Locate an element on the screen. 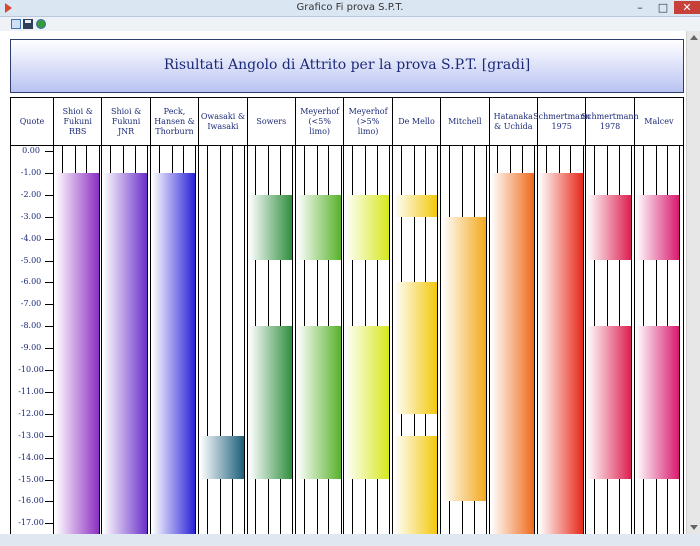  column-header: Shioi & Fukuni RBS is located at coordinates (78, 121).